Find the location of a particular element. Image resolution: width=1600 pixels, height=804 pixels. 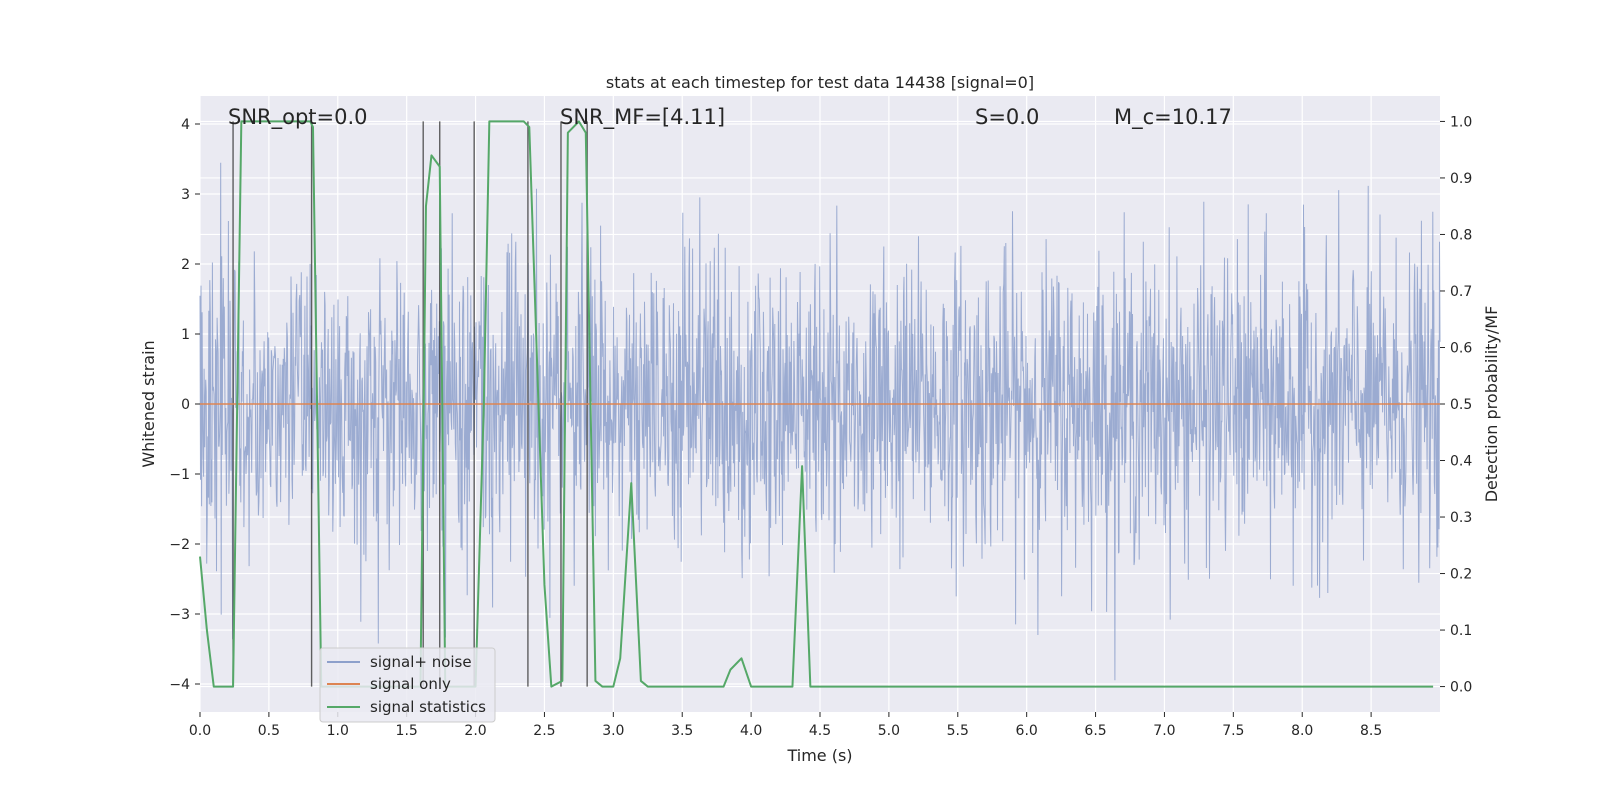

y-right-tick-label-7: 0.7 is located at coordinates (1461, 292).